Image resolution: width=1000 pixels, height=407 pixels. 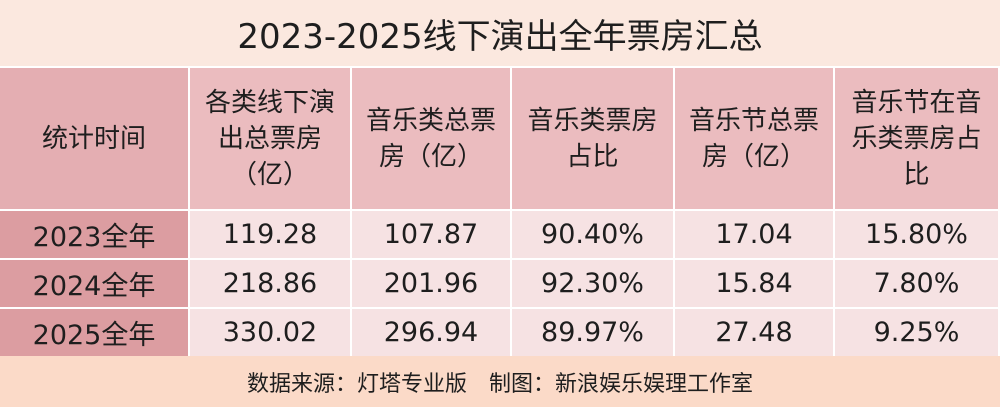 I want to click on data-cell: 27.48, so click(x=754, y=332).